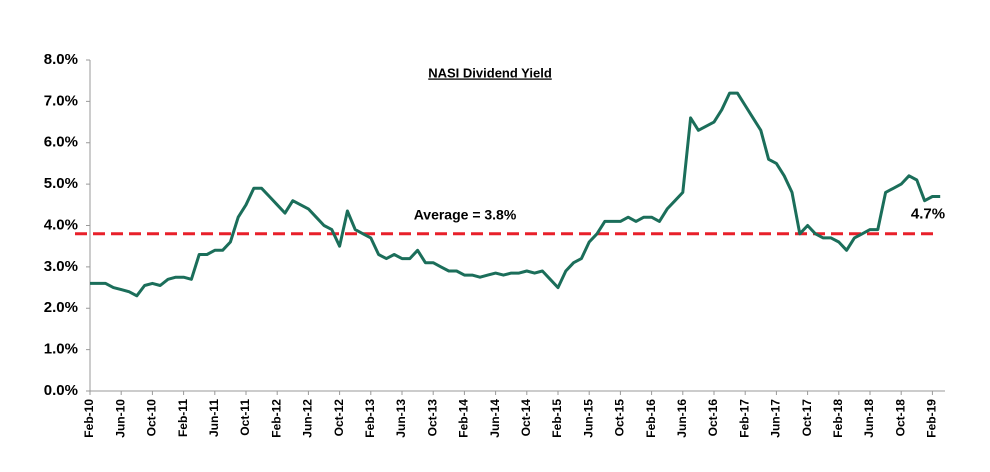  Describe the element at coordinates (61, 59) in the screenshot. I see `y-tick-label: 8.0%` at that location.